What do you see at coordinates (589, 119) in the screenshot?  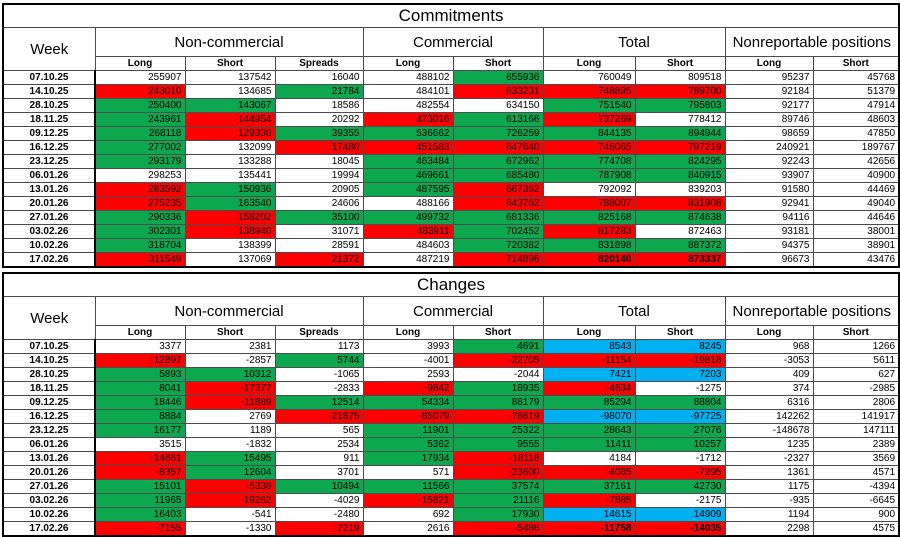 I see `cell-total-long: 737269` at bounding box center [589, 119].